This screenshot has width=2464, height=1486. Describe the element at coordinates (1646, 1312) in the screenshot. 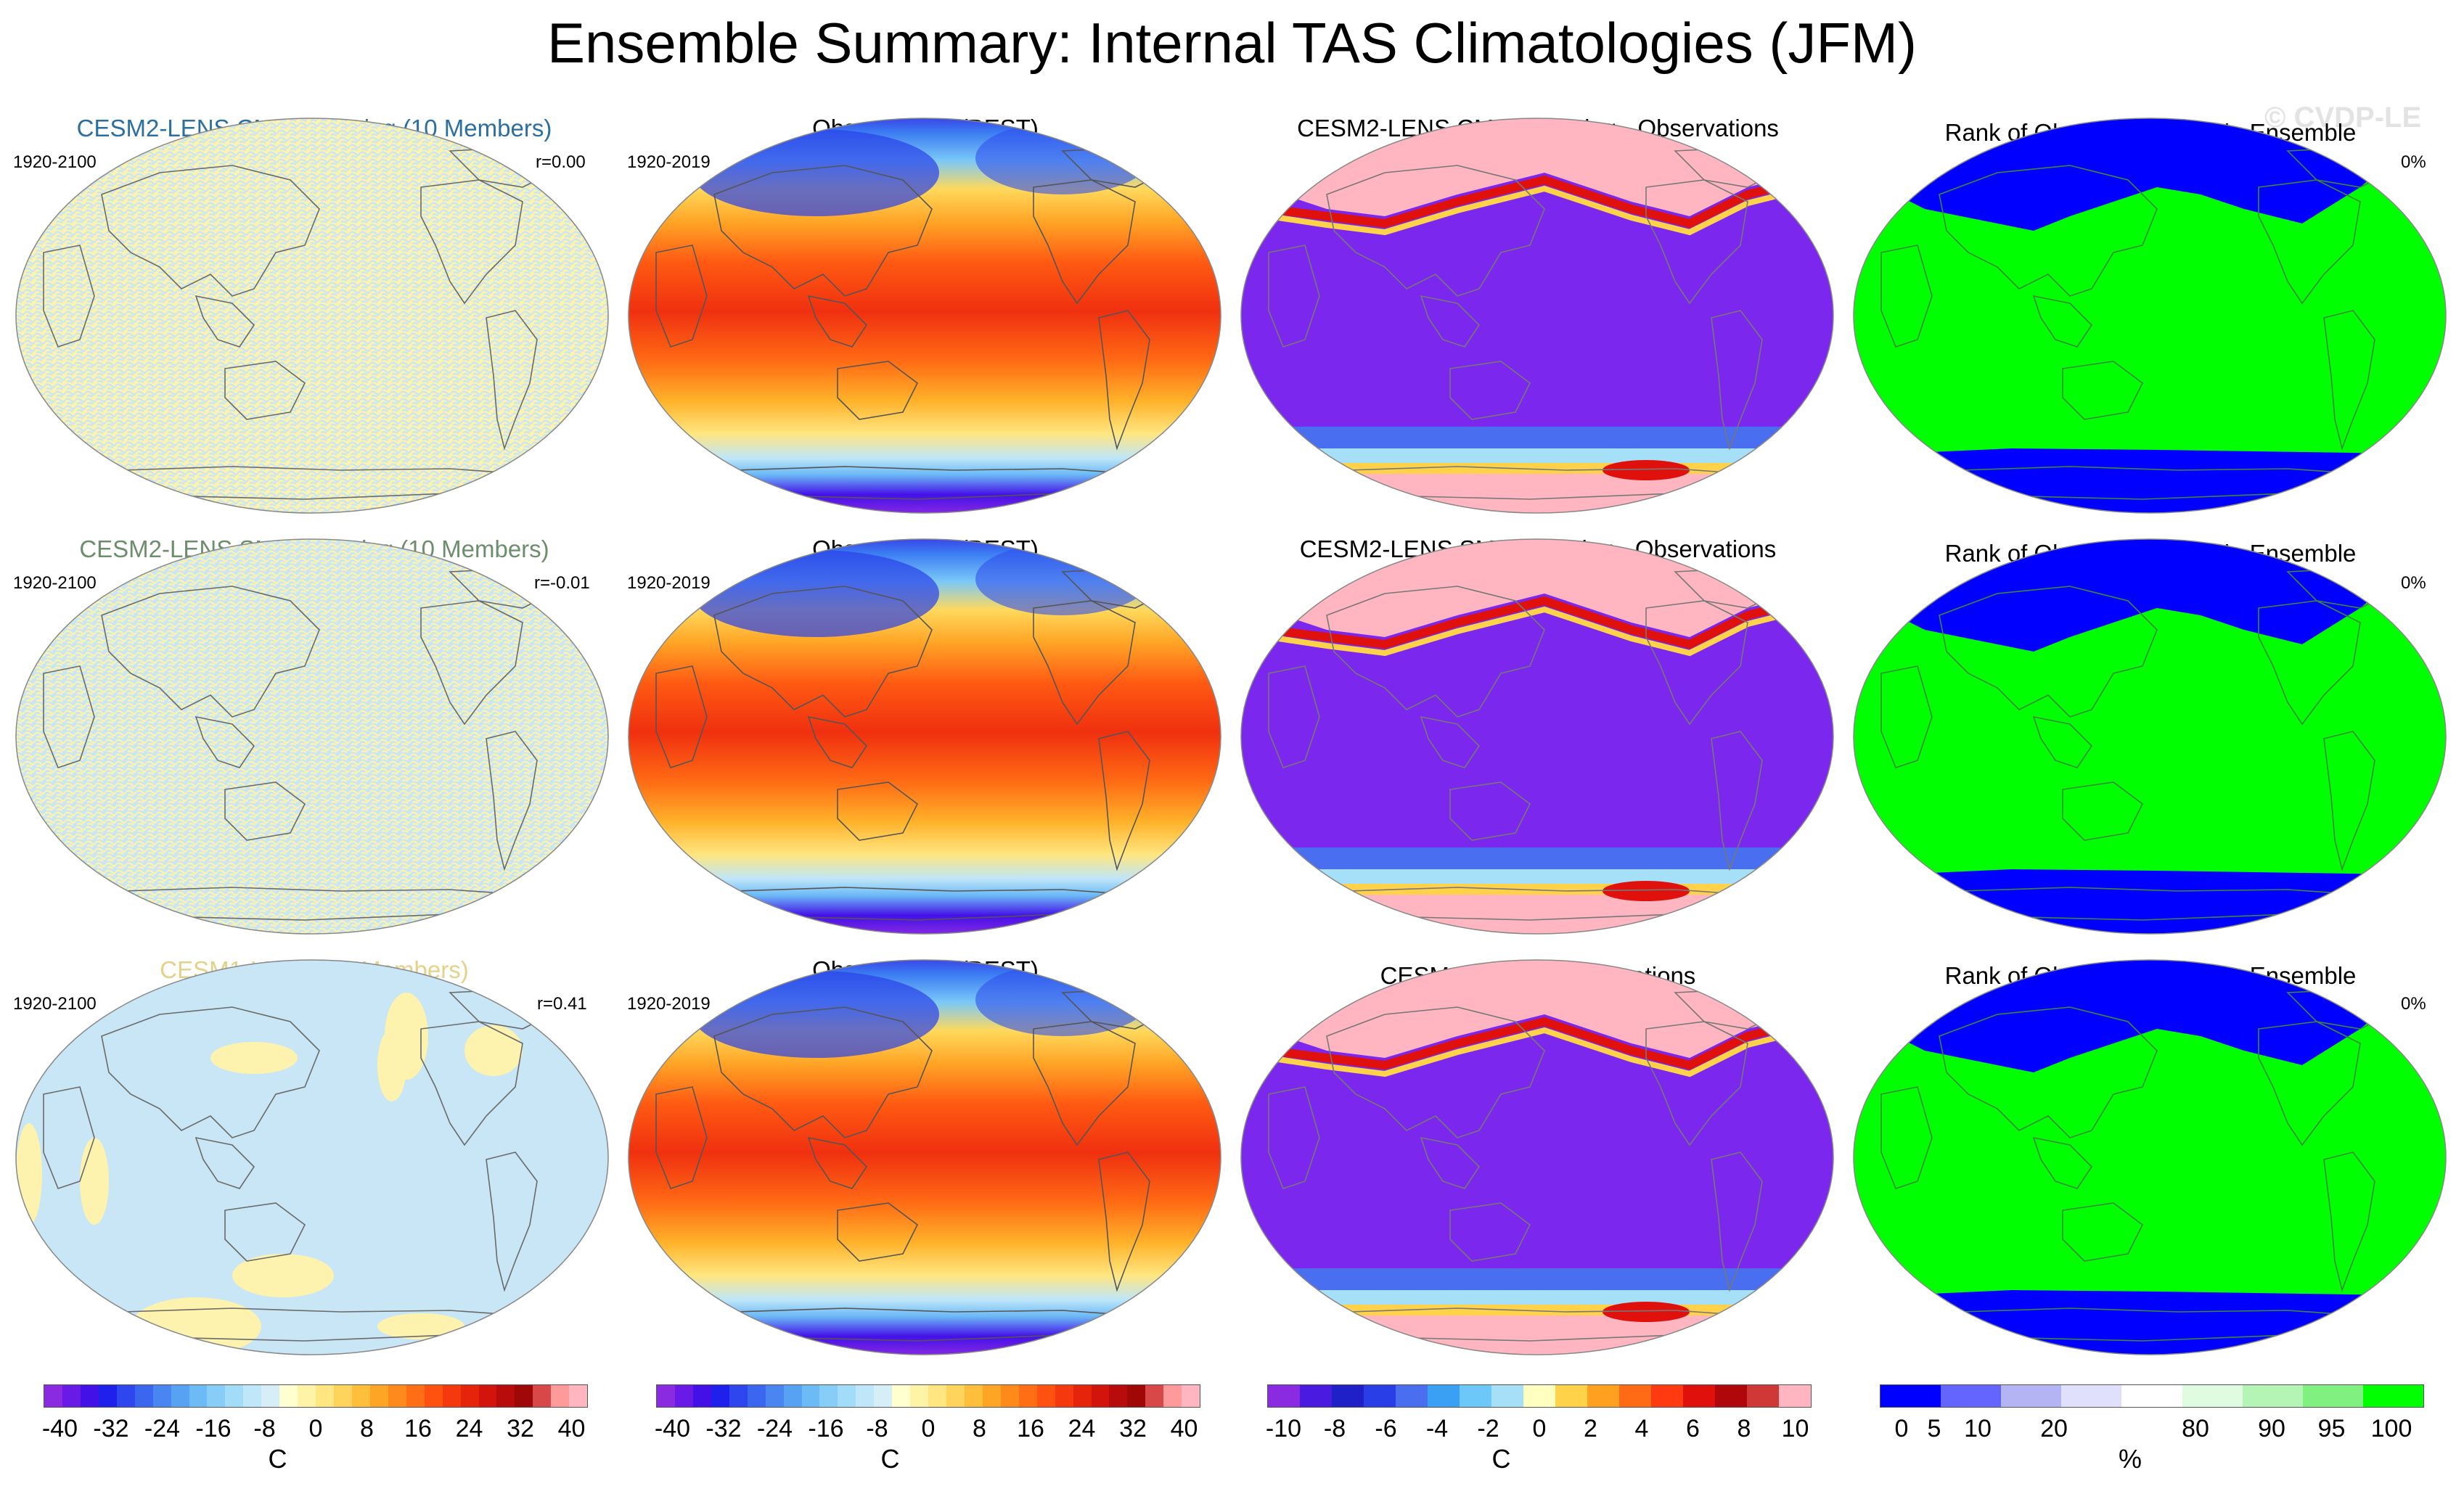

I see `south-hot-spot` at that location.